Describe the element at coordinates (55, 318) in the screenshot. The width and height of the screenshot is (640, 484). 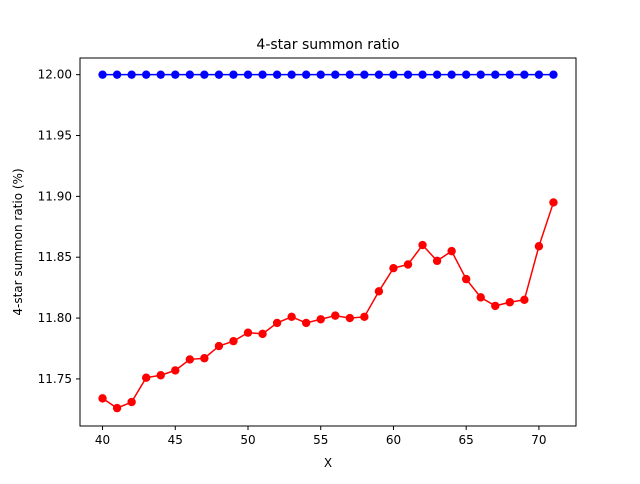
I see `y-tick-label: 11.80` at that location.